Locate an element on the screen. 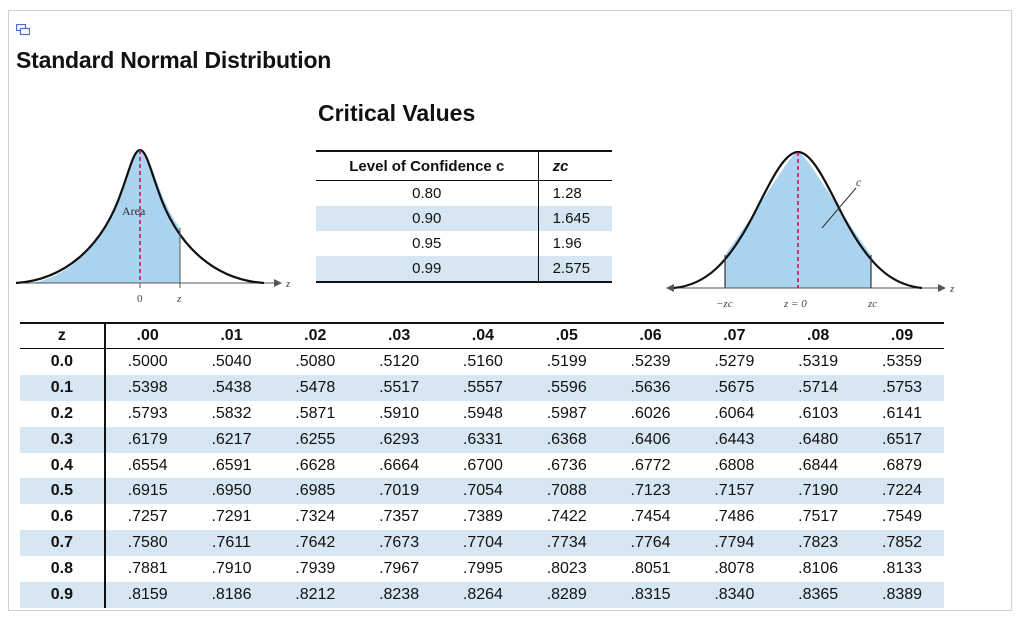  probability-cell: .6179 is located at coordinates (147, 439).